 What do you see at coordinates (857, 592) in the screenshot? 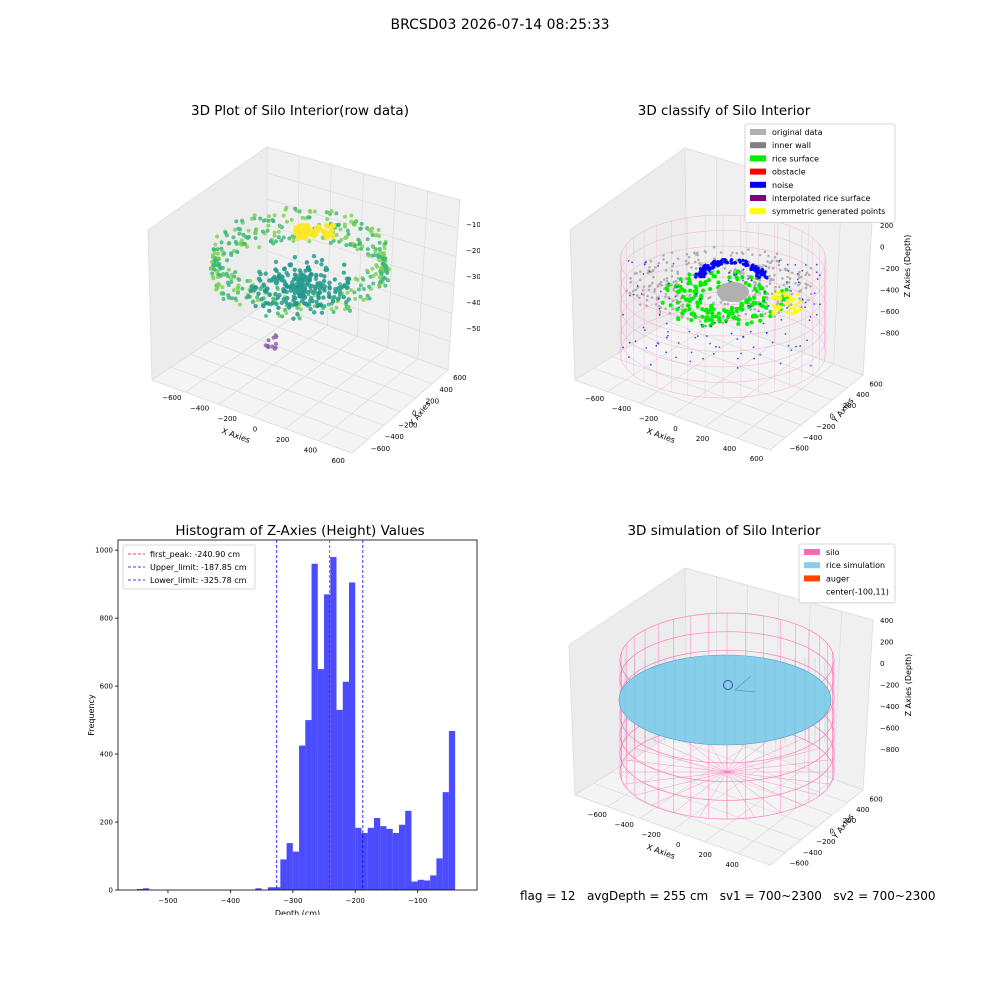
I see `legend-label-3: center(-100,11)` at bounding box center [857, 592].